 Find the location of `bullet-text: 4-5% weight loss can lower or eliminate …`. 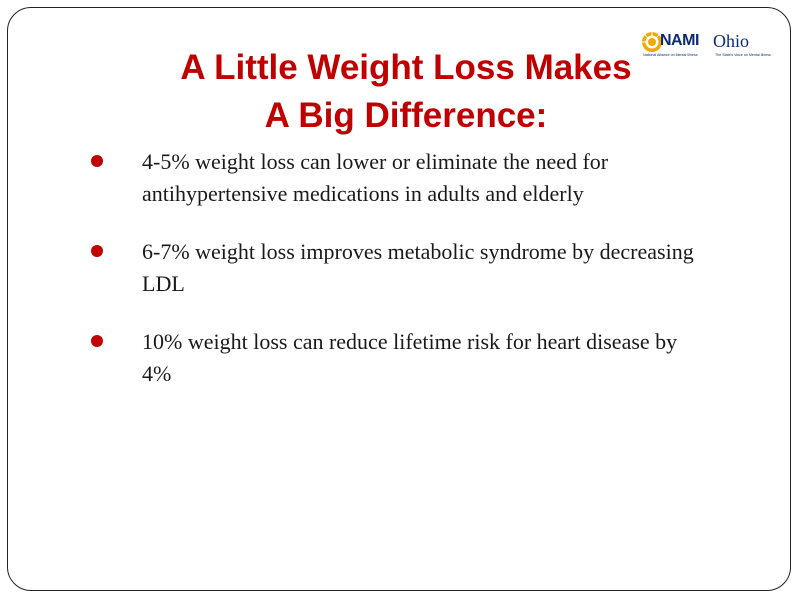

bullet-text: 4-5% weight loss can lower or eliminate … is located at coordinates (375, 177).